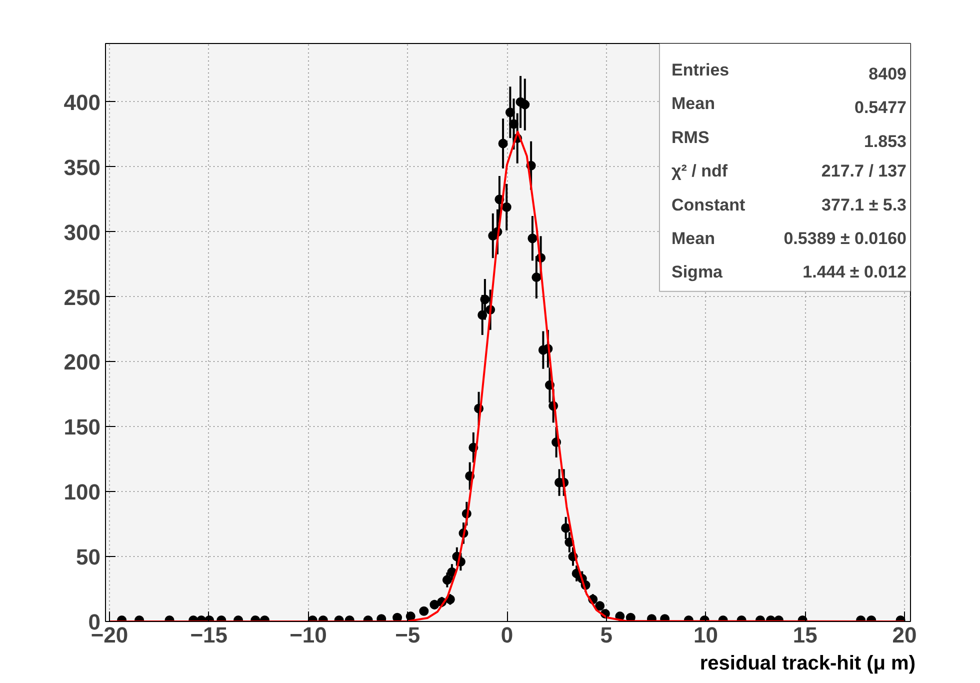 This screenshot has height=683, width=980. Describe the element at coordinates (82, 102) in the screenshot. I see `y-tick-label: 400` at that location.